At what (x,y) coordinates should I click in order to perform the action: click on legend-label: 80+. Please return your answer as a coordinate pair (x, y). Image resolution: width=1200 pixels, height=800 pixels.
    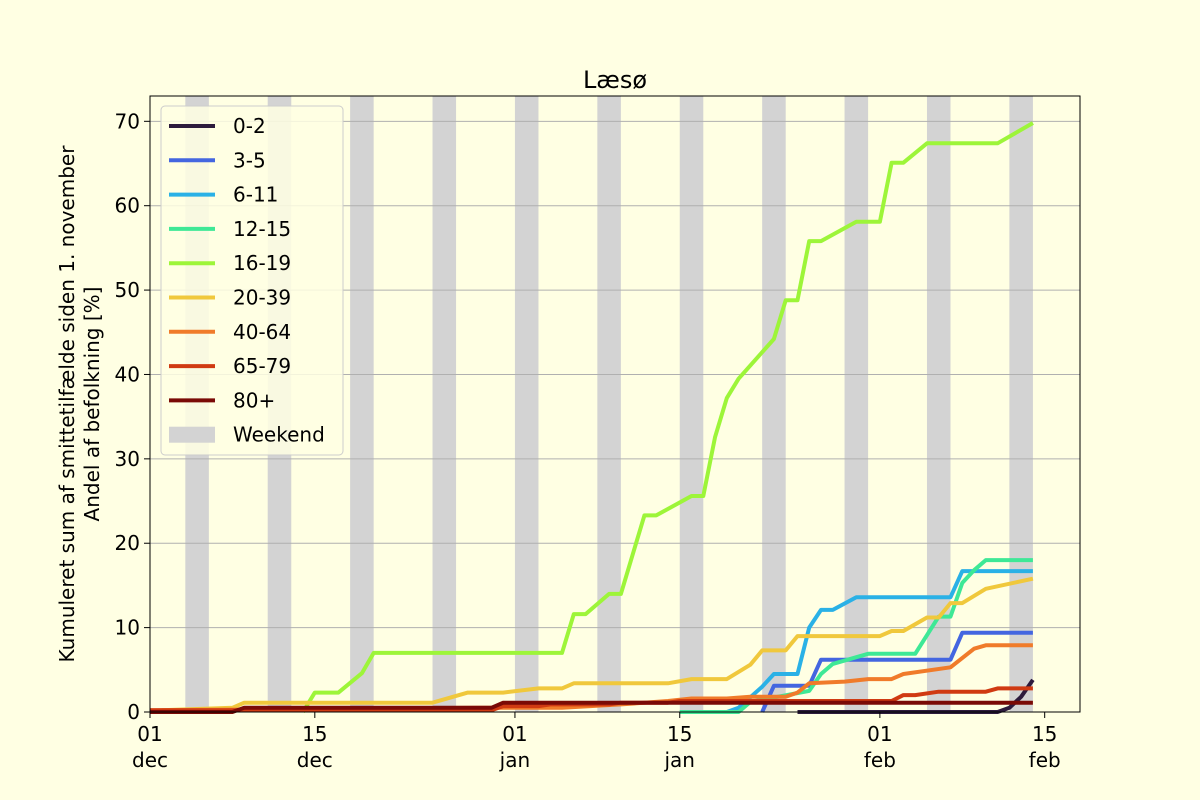
    Looking at the image, I should click on (254, 400).